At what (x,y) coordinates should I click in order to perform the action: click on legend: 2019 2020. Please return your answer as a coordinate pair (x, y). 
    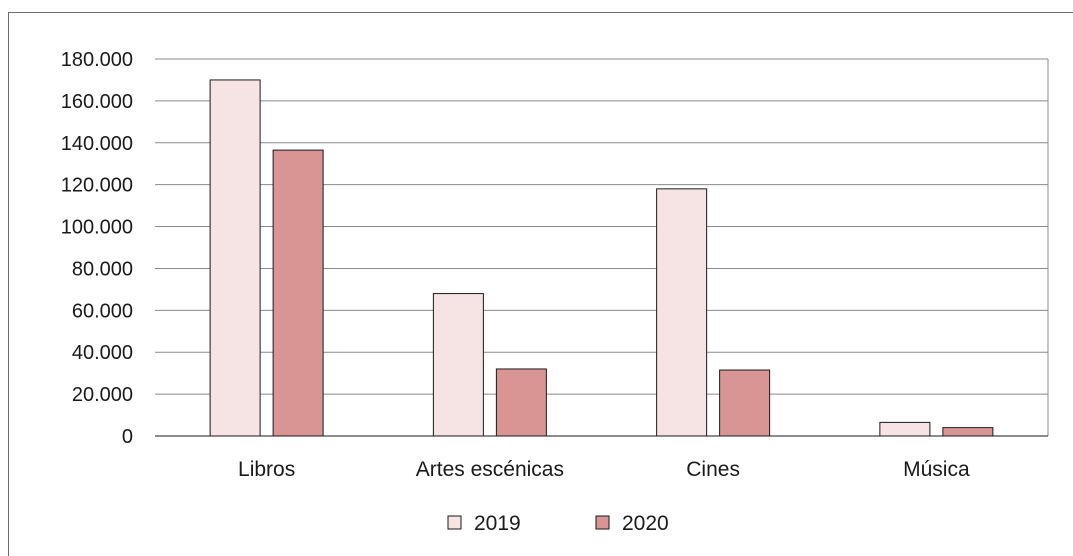
    Looking at the image, I should click on (558, 523).